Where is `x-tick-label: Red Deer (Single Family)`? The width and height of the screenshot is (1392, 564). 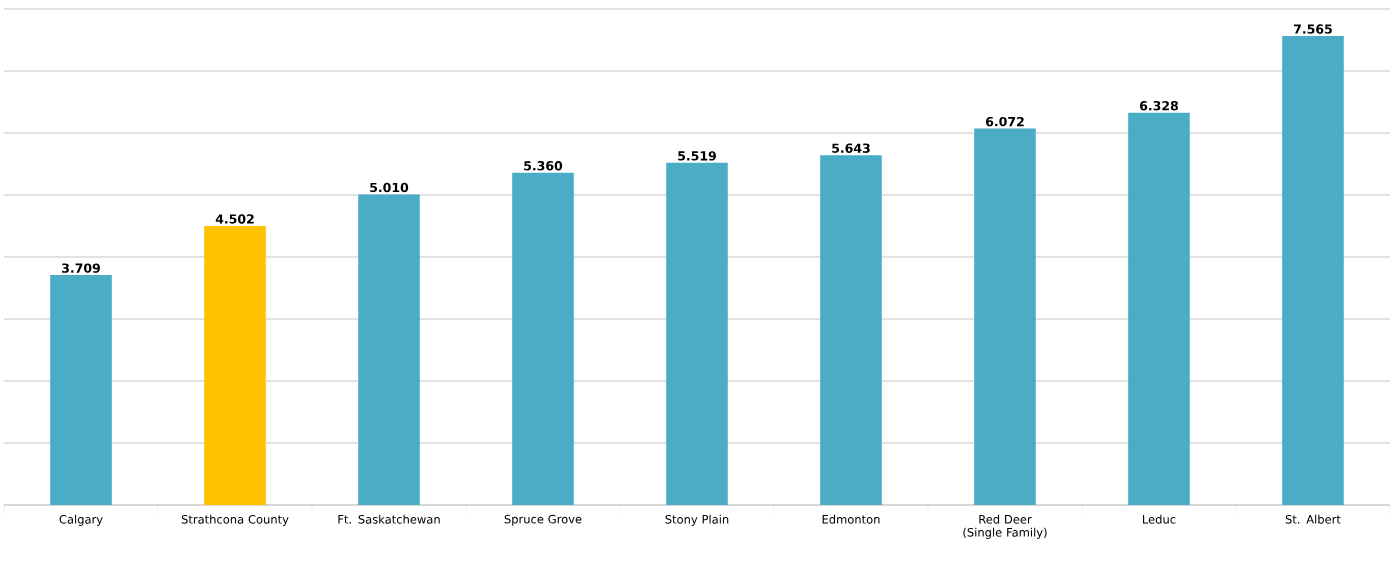 x-tick-label: Red Deer (Single Family) is located at coordinates (1005, 526).